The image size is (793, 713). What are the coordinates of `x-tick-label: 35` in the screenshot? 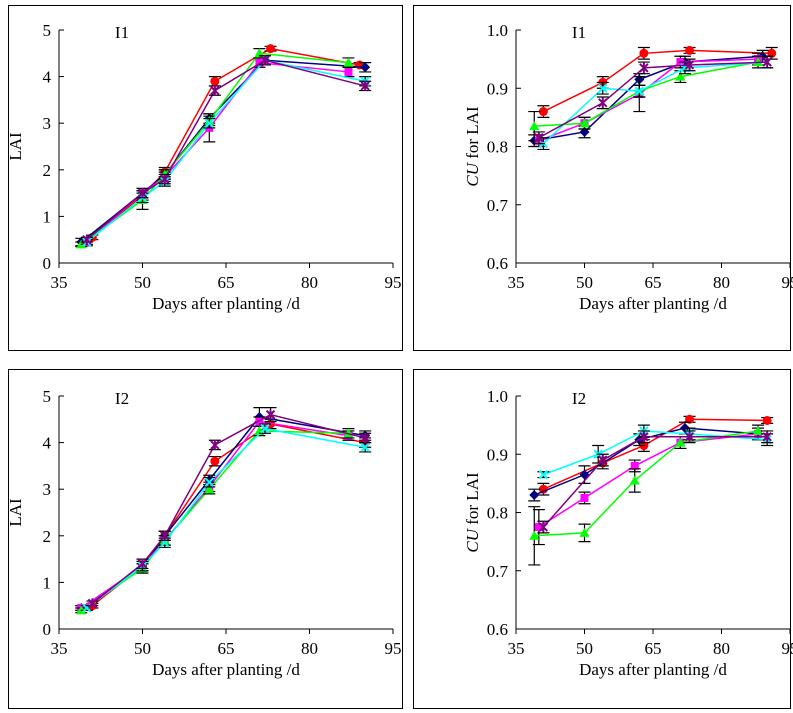 It's located at (516, 648).